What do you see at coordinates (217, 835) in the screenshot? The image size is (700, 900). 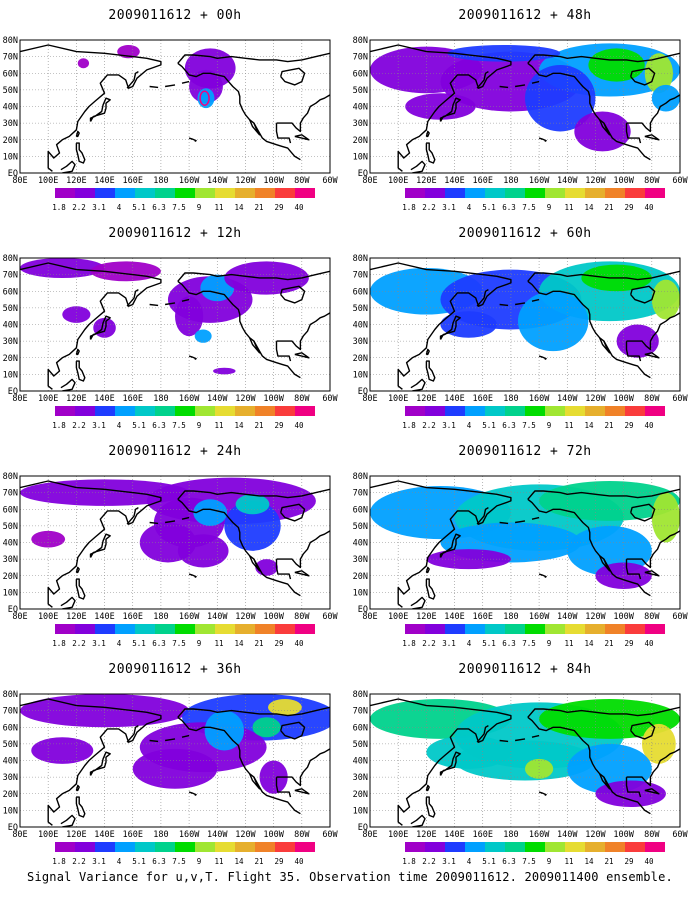 I see `lon-tick-label: 140W` at bounding box center [217, 835].